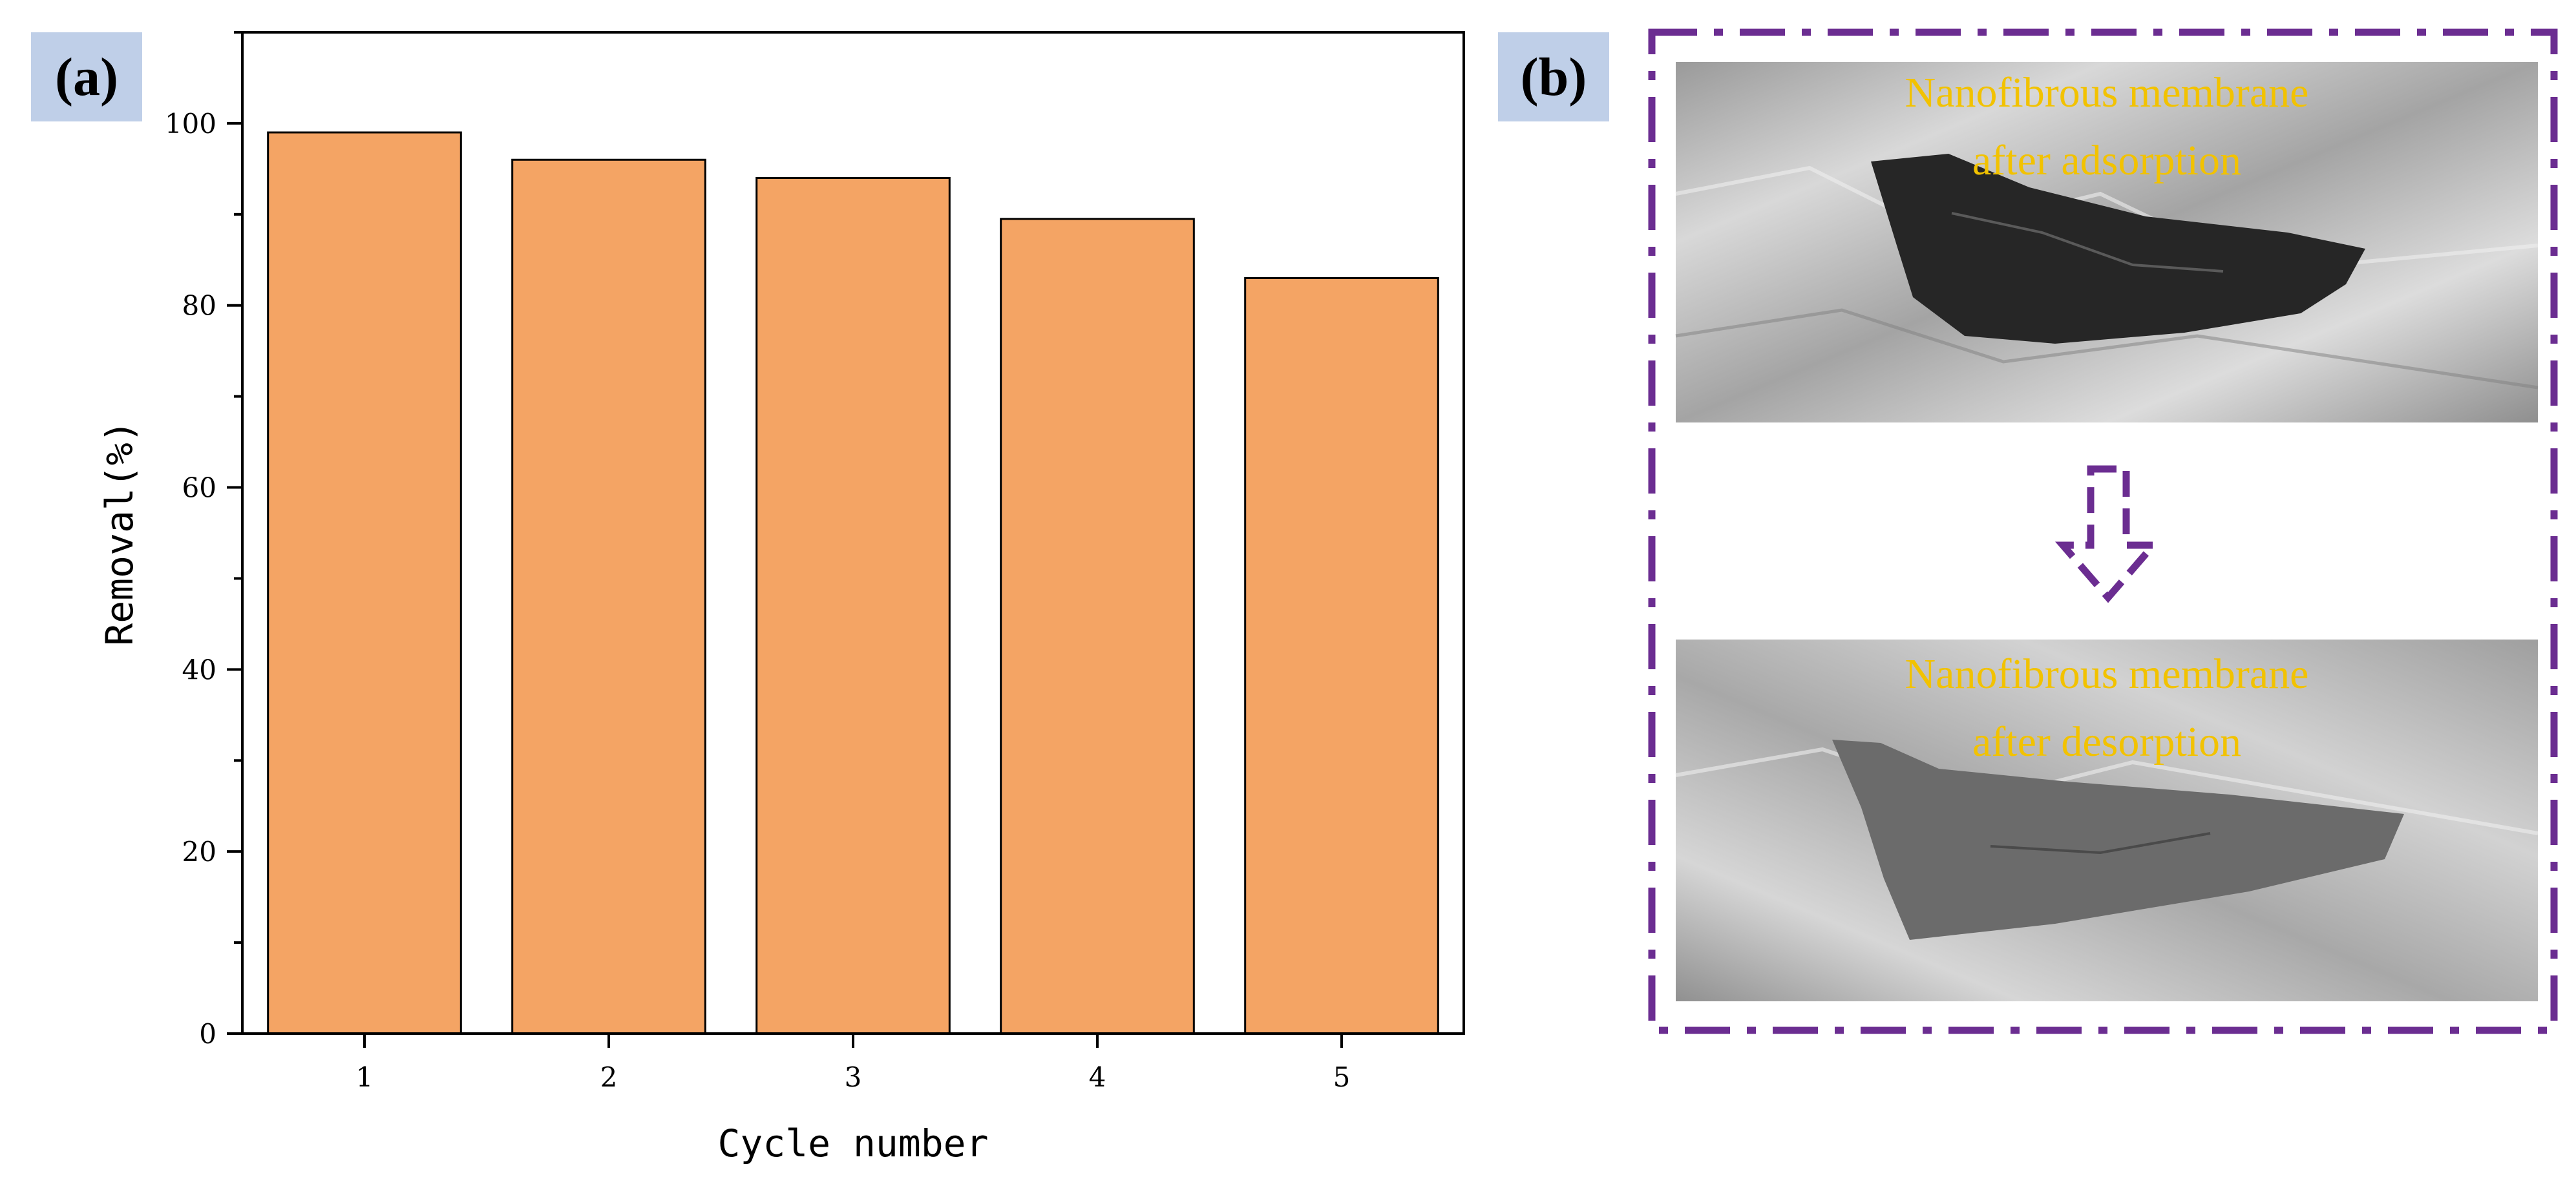  What do you see at coordinates (365, 1077) in the screenshot?
I see `x-tick-label: 1` at bounding box center [365, 1077].